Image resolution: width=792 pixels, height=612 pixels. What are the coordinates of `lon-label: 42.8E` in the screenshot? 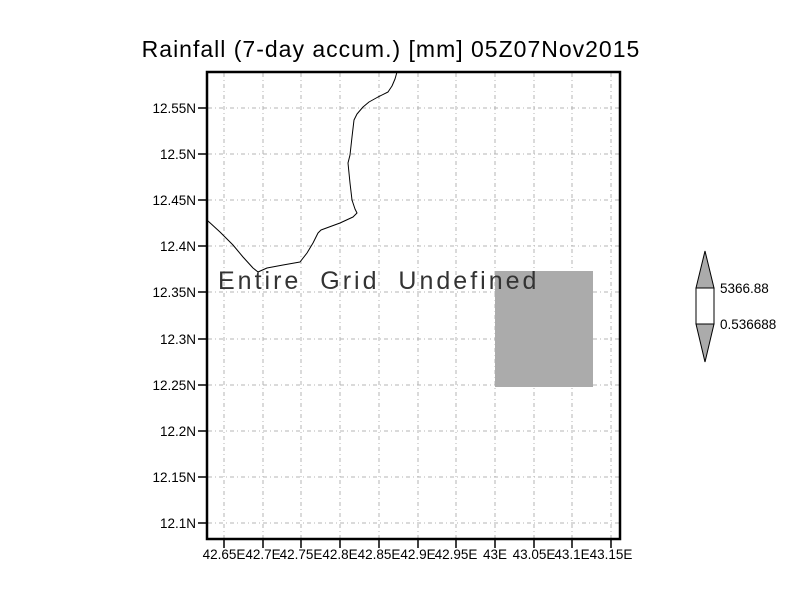 It's located at (339, 554).